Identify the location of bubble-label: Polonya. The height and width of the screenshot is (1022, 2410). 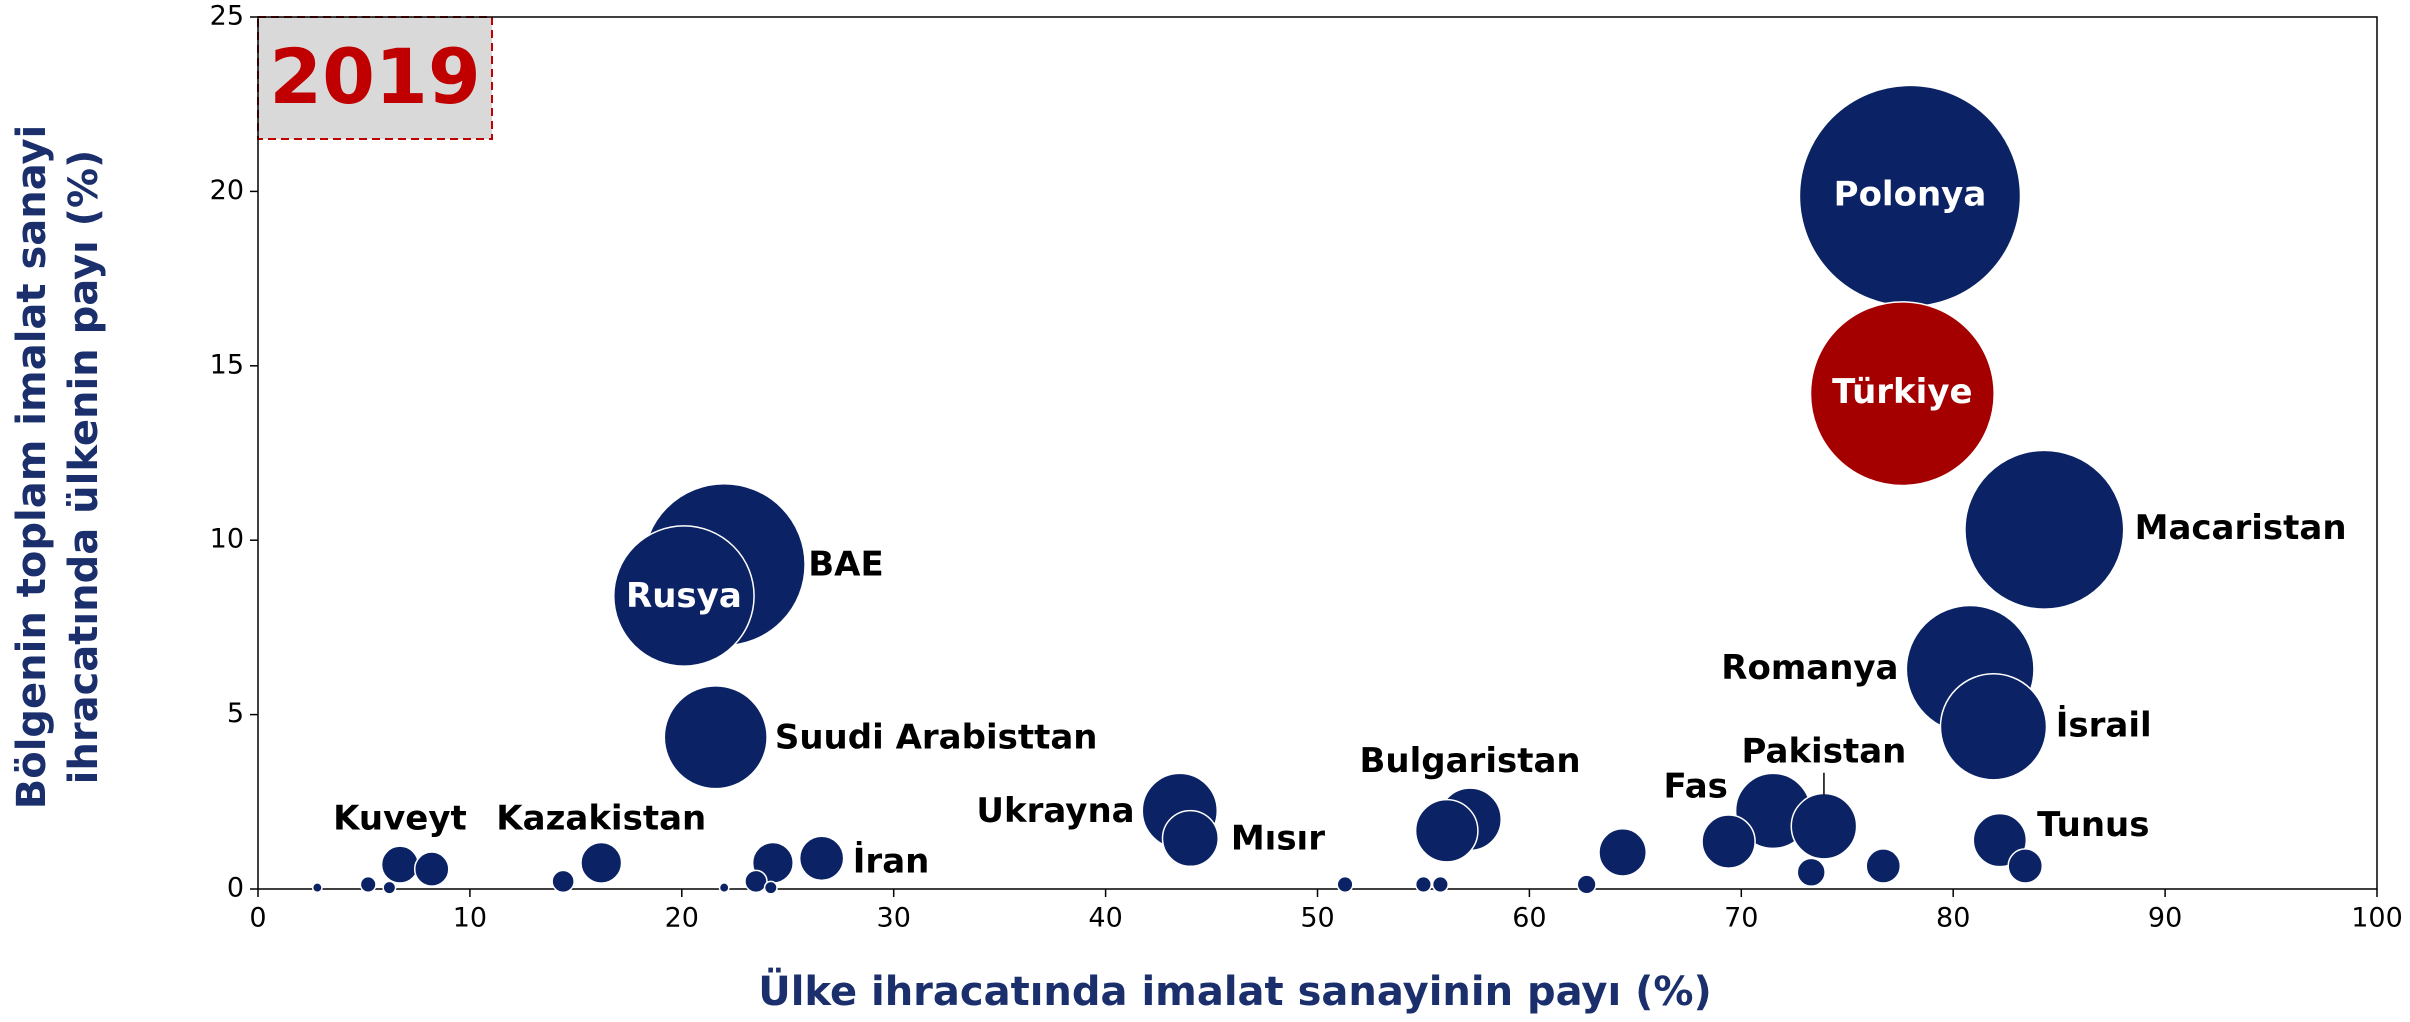
(1910, 194).